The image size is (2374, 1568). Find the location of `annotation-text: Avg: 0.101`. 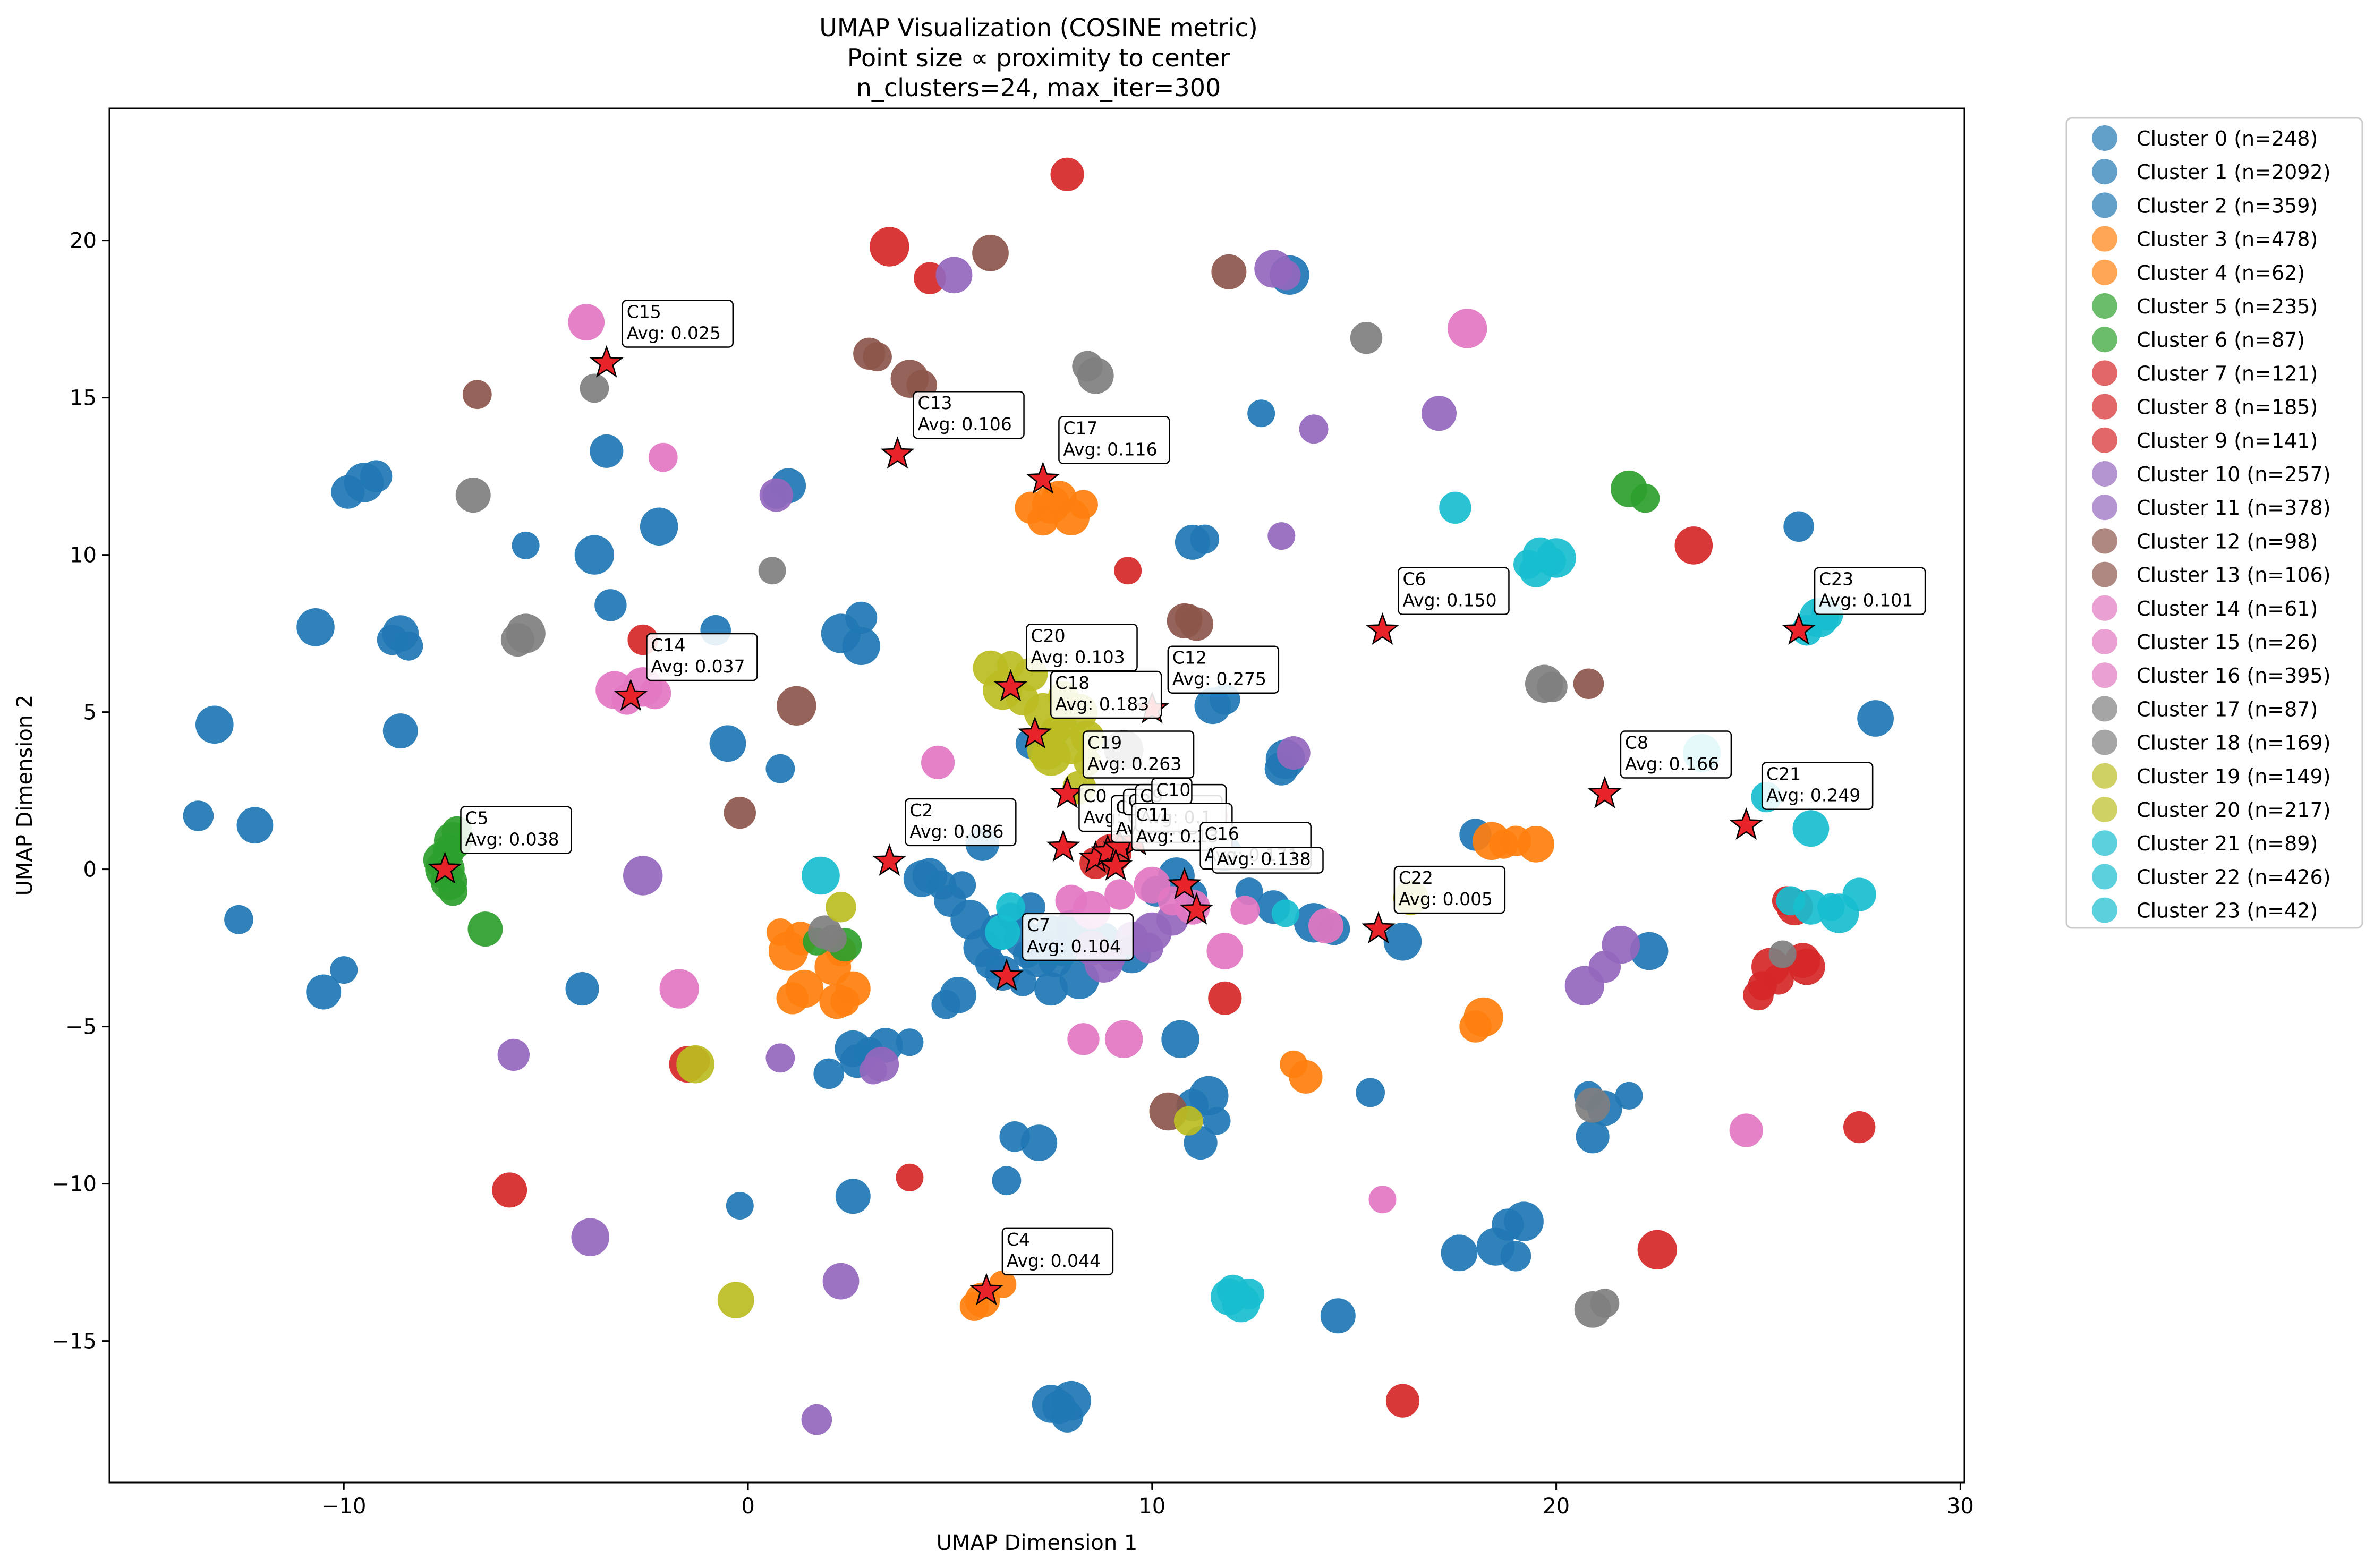

annotation-text: Avg: 0.101 is located at coordinates (1866, 601).